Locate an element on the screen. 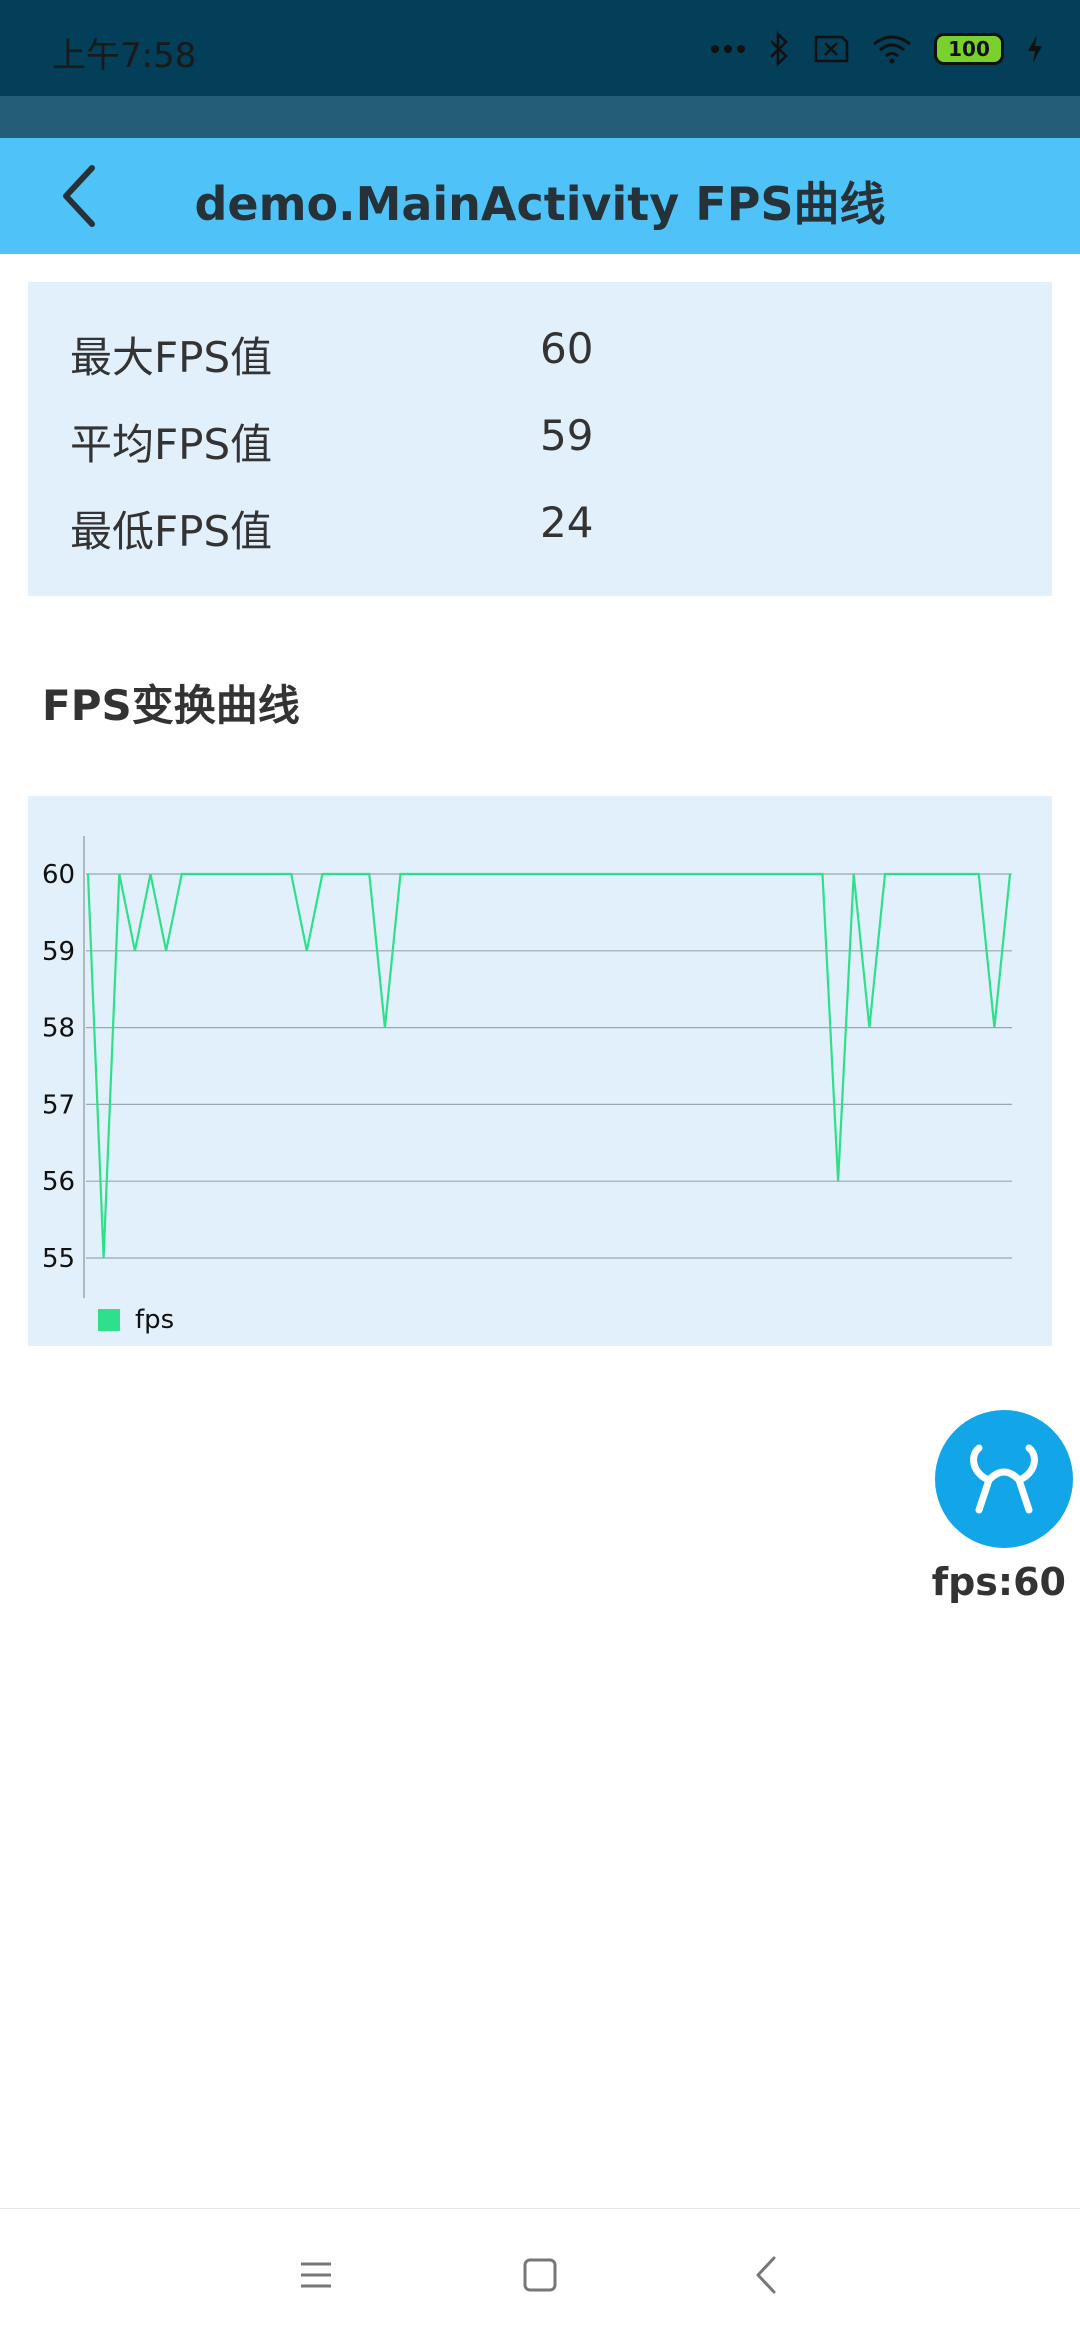 The image size is (1080, 2341). logo-y-icon is located at coordinates (1004, 1479).